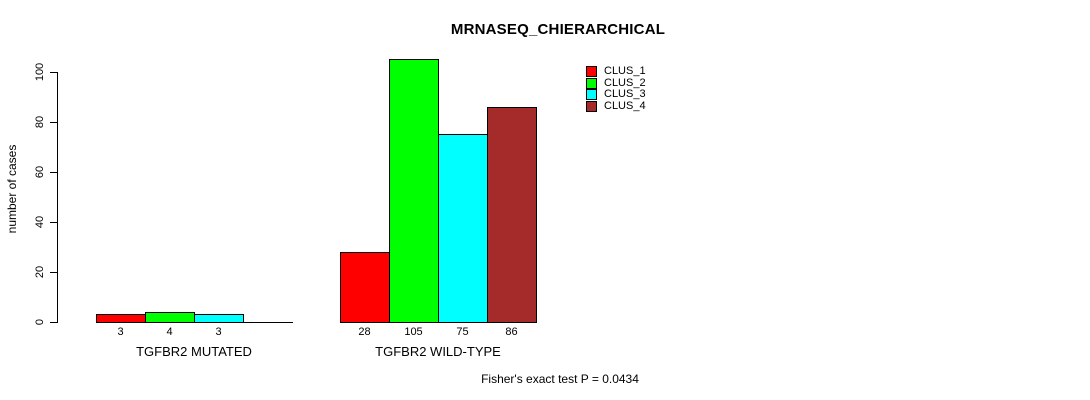  I want to click on y-axis-tick-label: 80, so click(40, 122).